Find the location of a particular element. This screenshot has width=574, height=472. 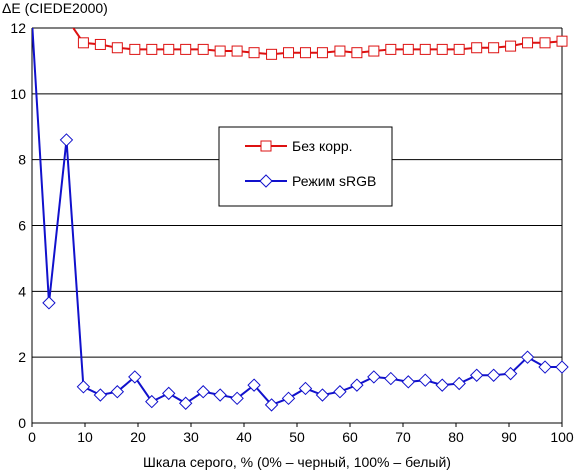

y-tick-label-6: 6 is located at coordinates (22, 226).